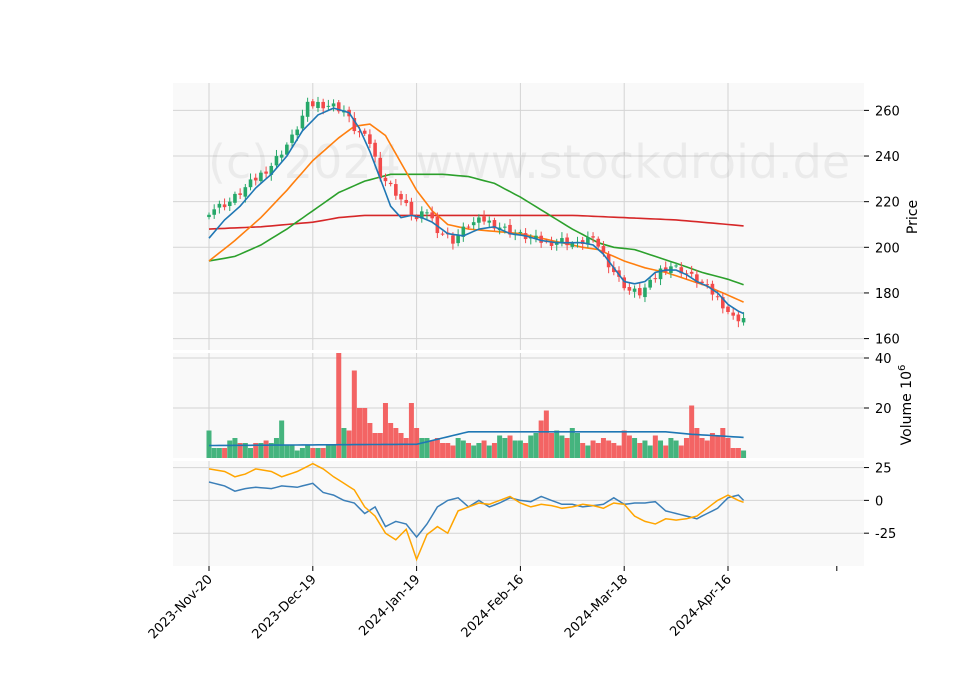 Image resolution: width=960 pixels, height=690 pixels. What do you see at coordinates (476, 405) in the screenshot?
I see `volume-bars` at bounding box center [476, 405].